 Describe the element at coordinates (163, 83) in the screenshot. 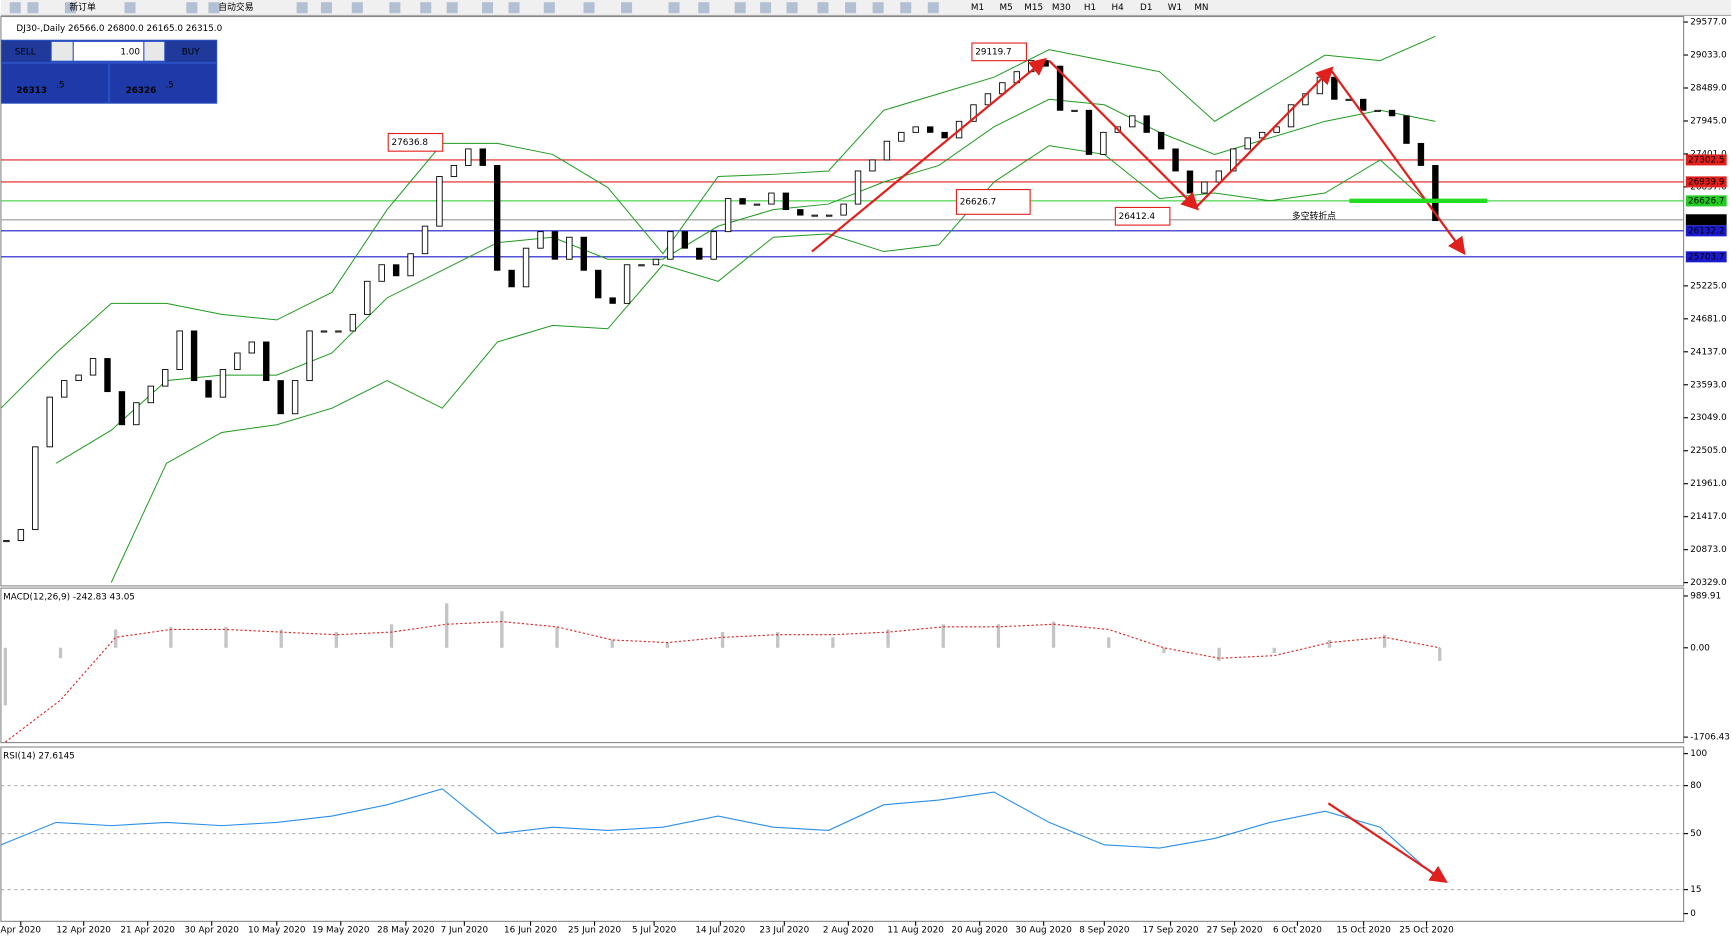

I see `buy-price-tile` at that location.